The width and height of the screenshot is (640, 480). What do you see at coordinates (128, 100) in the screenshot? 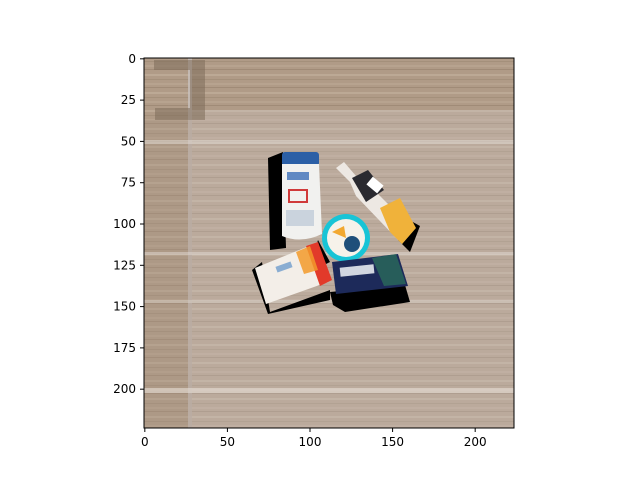
I see `y-tick-label: 25` at bounding box center [128, 100].